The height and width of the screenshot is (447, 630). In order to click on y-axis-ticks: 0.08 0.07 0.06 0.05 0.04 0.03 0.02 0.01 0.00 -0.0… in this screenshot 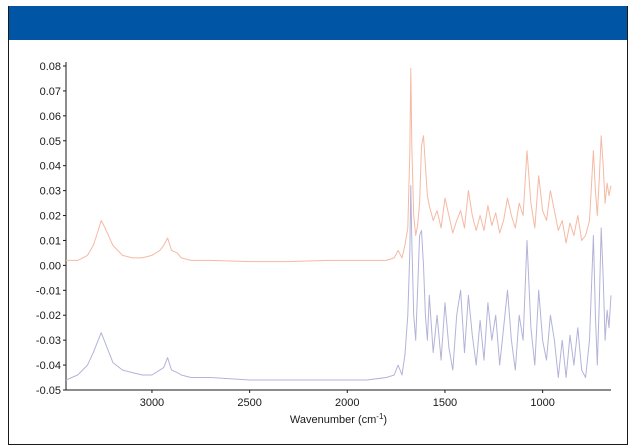, I will do `click(51, 229)`.